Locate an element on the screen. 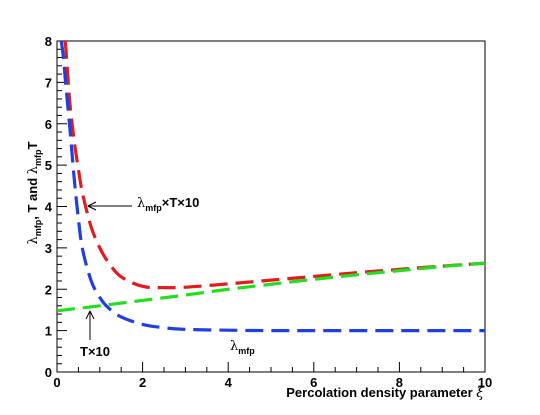  annotation-label-lambda: λmfp is located at coordinates (242, 347).